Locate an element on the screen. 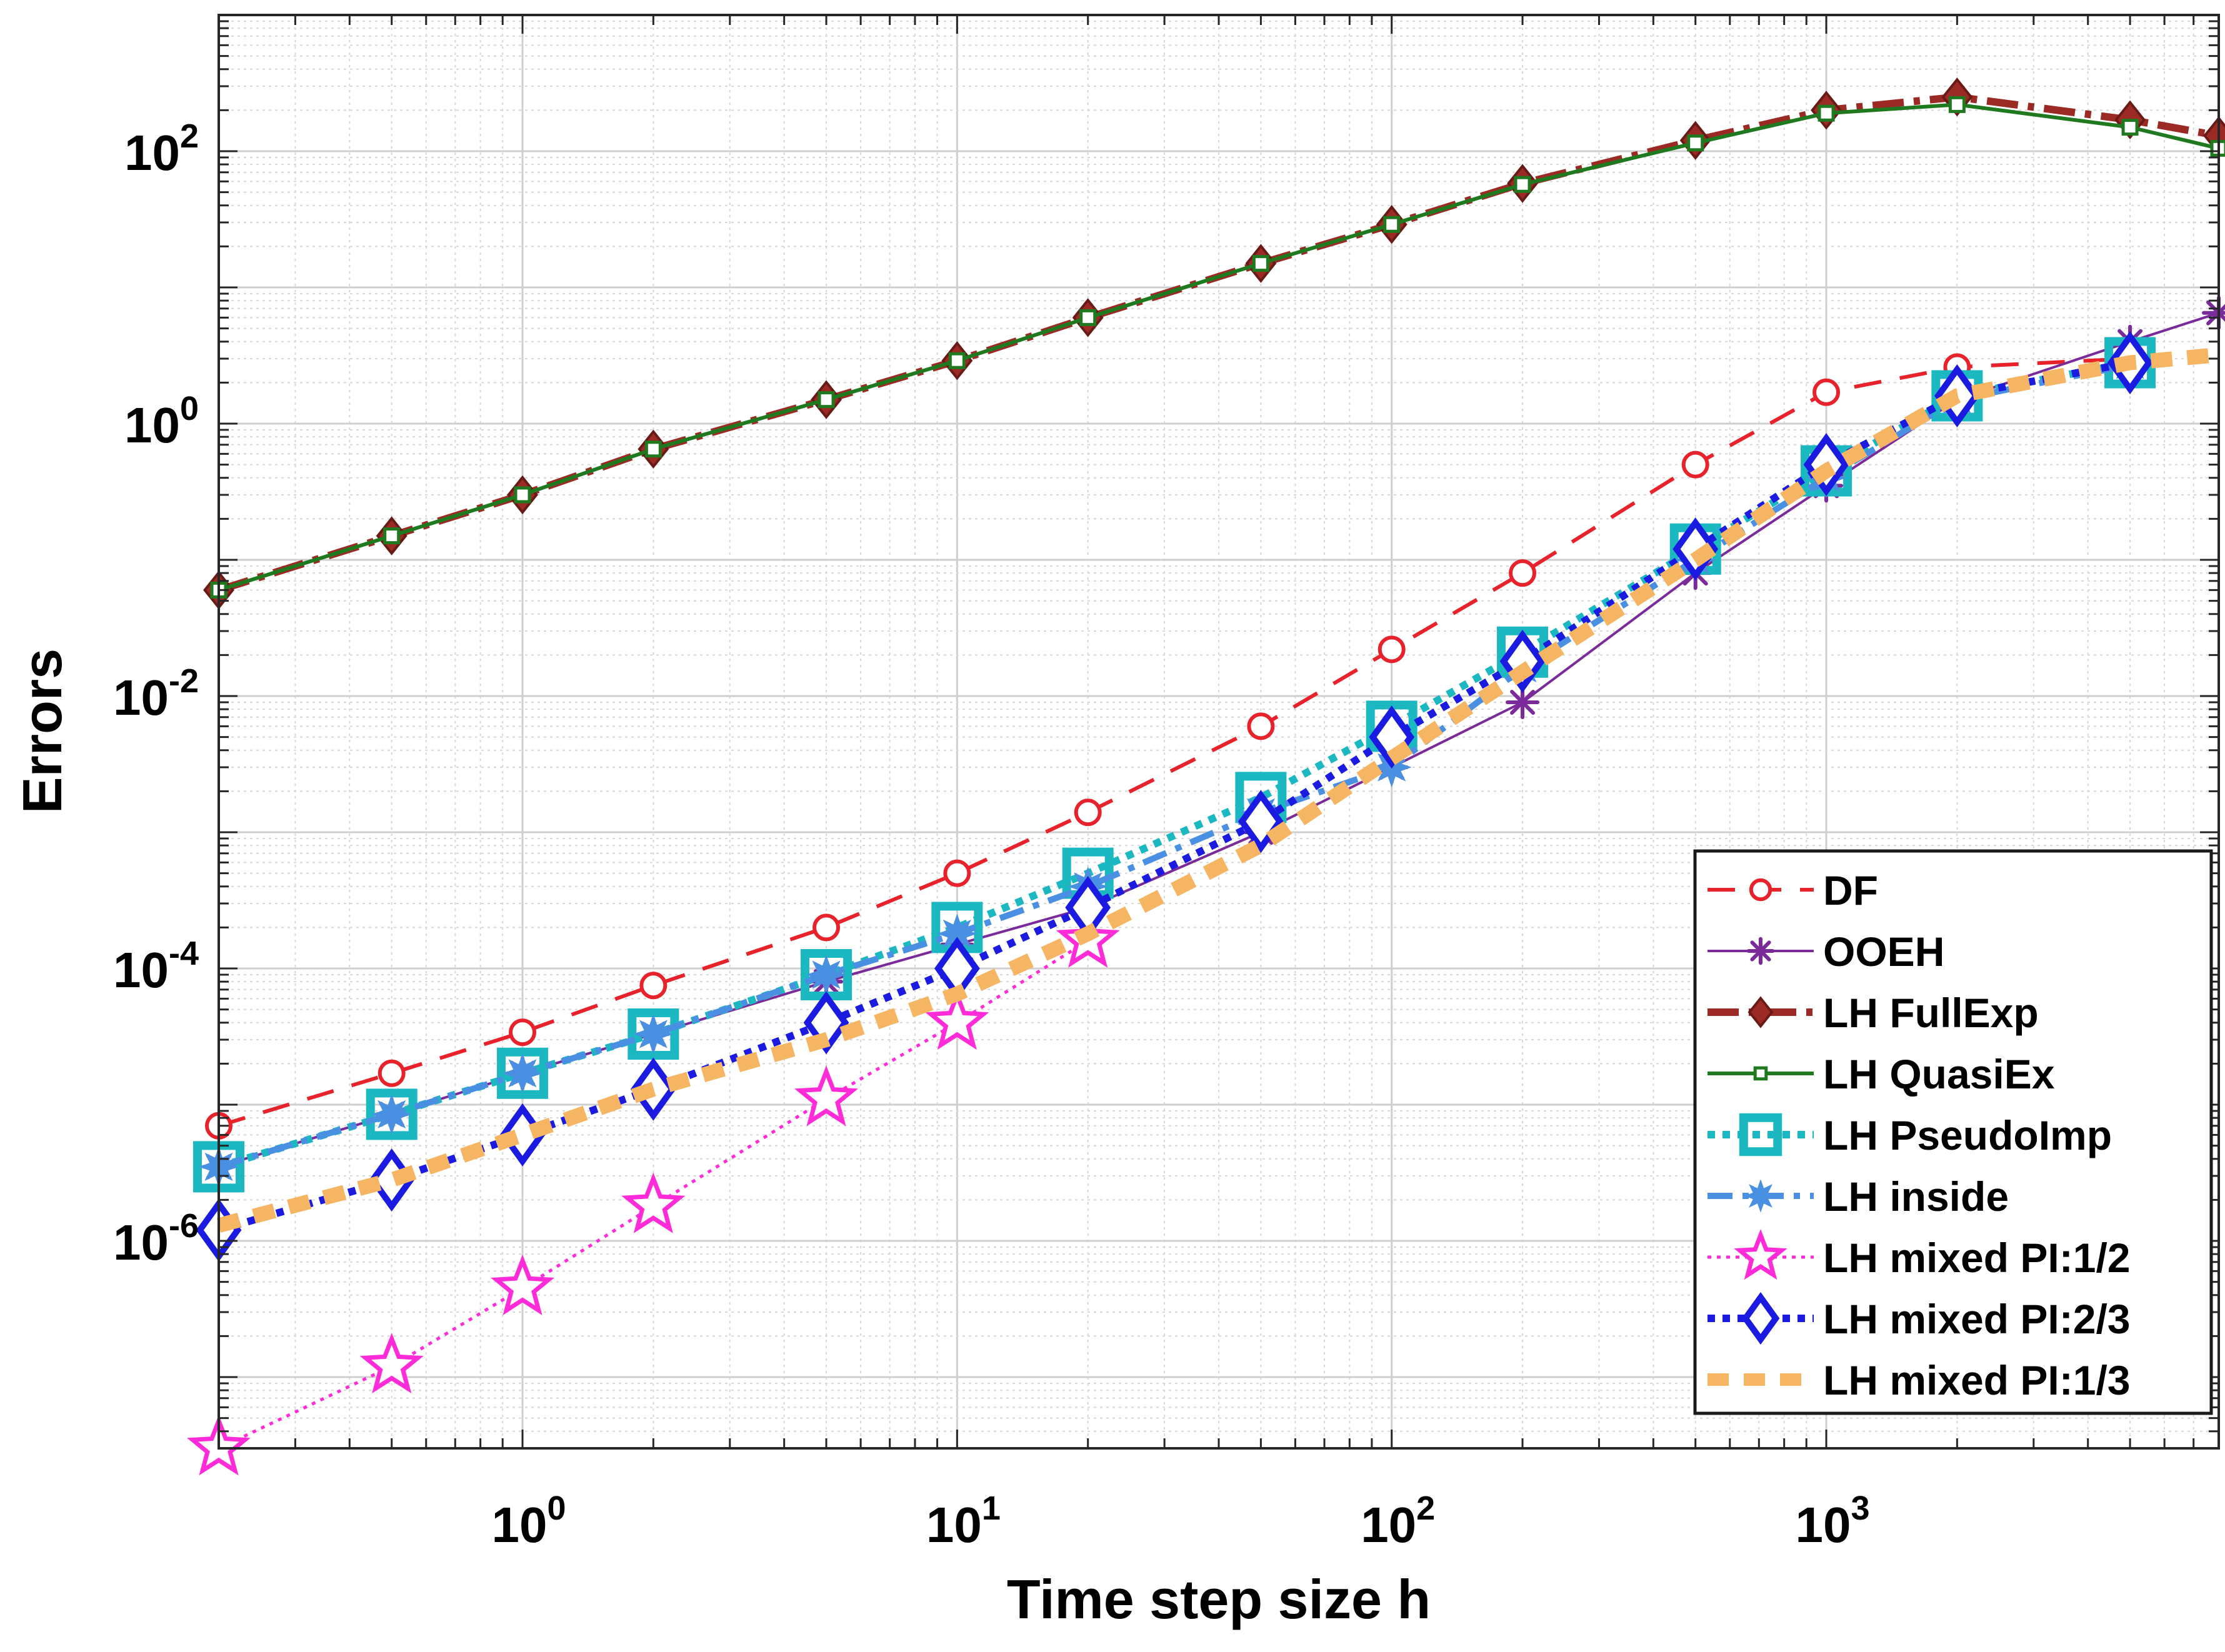  y-tick-label: 10⁻⁴ is located at coordinates (156, 966).